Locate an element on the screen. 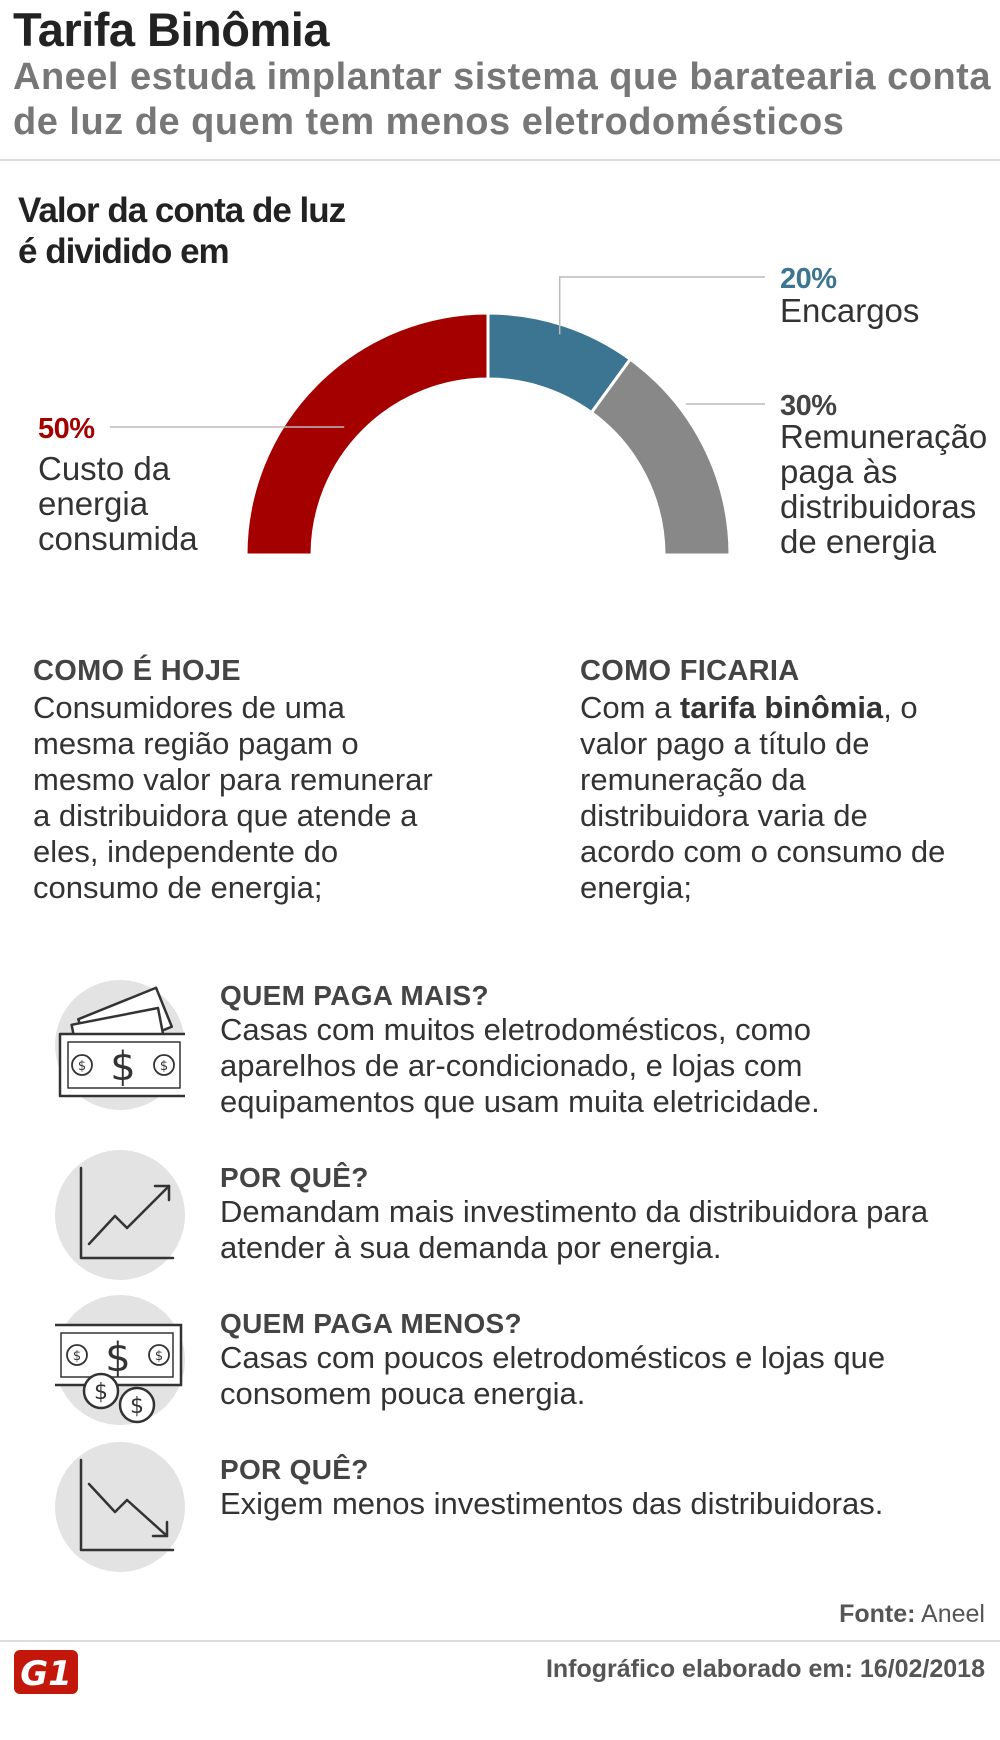 The image size is (1000, 1740). slice-percent: 30% is located at coordinates (808, 406).